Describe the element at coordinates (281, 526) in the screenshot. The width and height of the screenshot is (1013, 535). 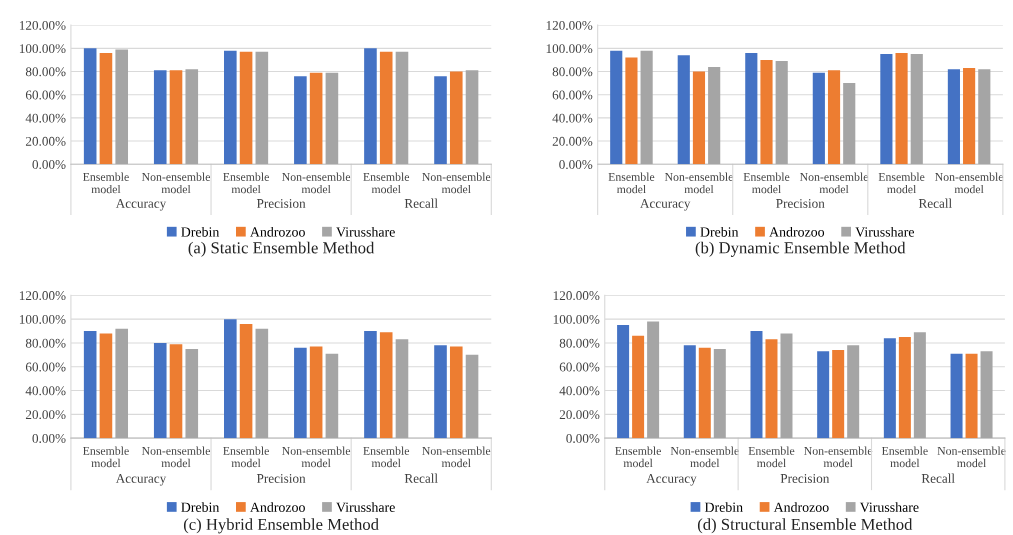
I see `text: (c) Hybrid Ensemble Method` at that location.